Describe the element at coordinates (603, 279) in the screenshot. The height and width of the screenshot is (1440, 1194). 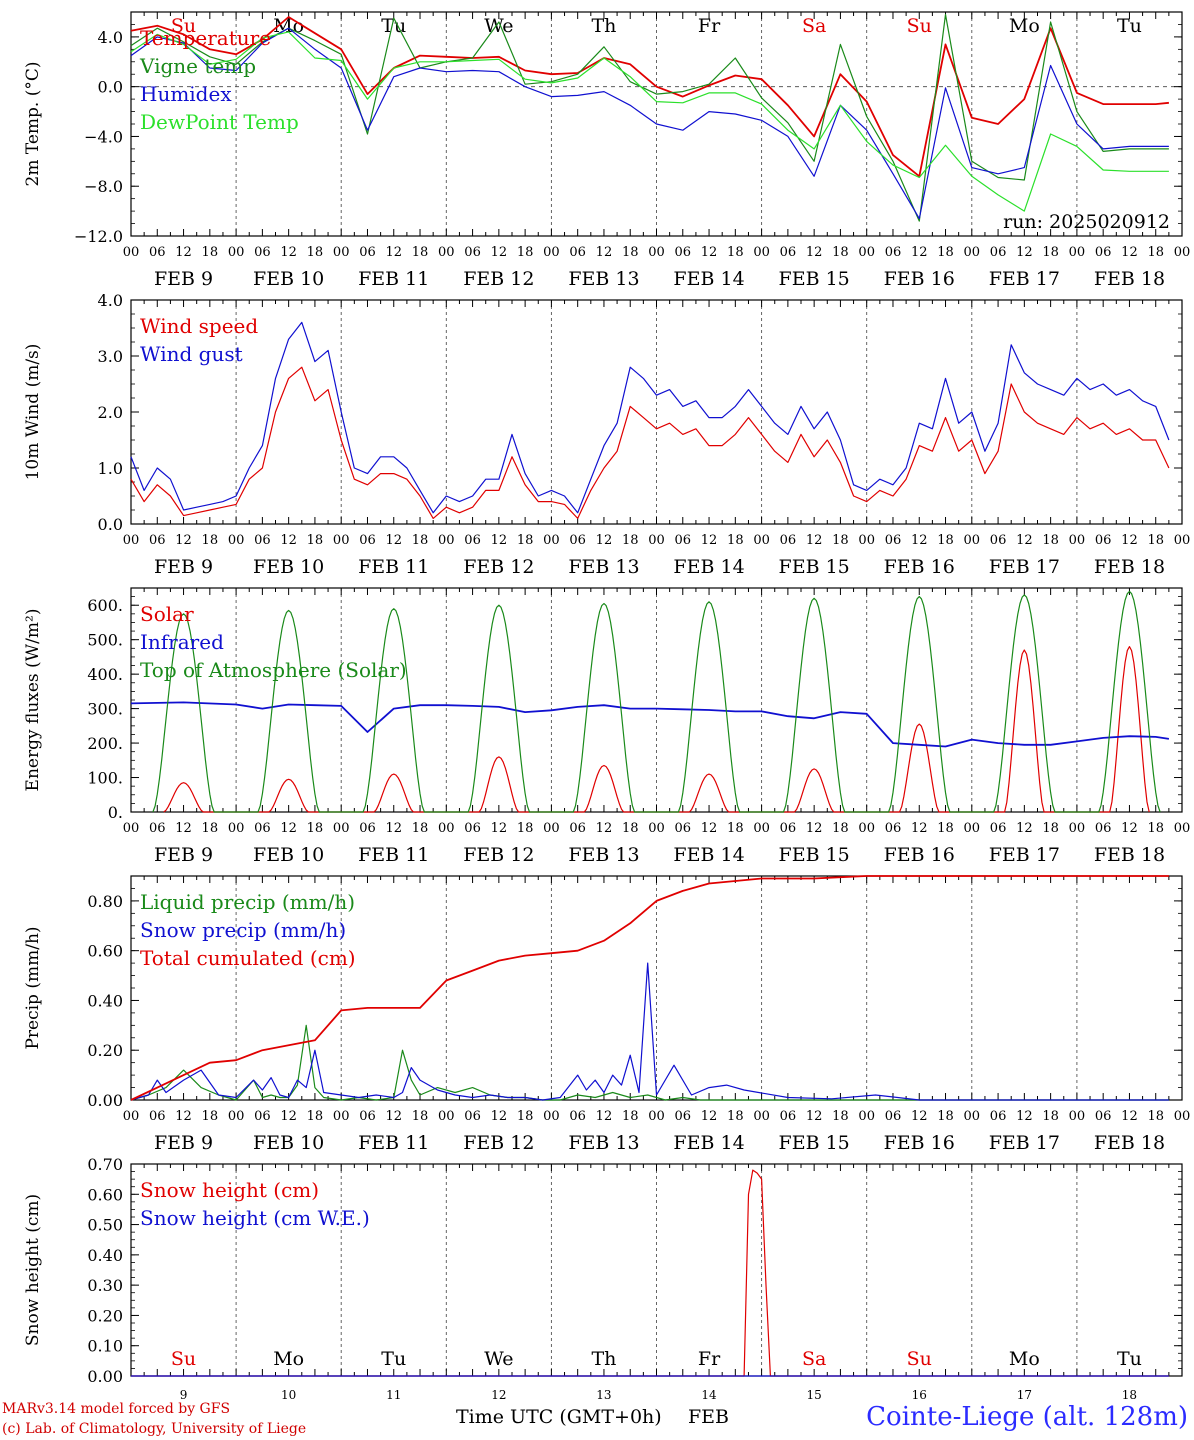
I see `date-label: FEB 13` at that location.